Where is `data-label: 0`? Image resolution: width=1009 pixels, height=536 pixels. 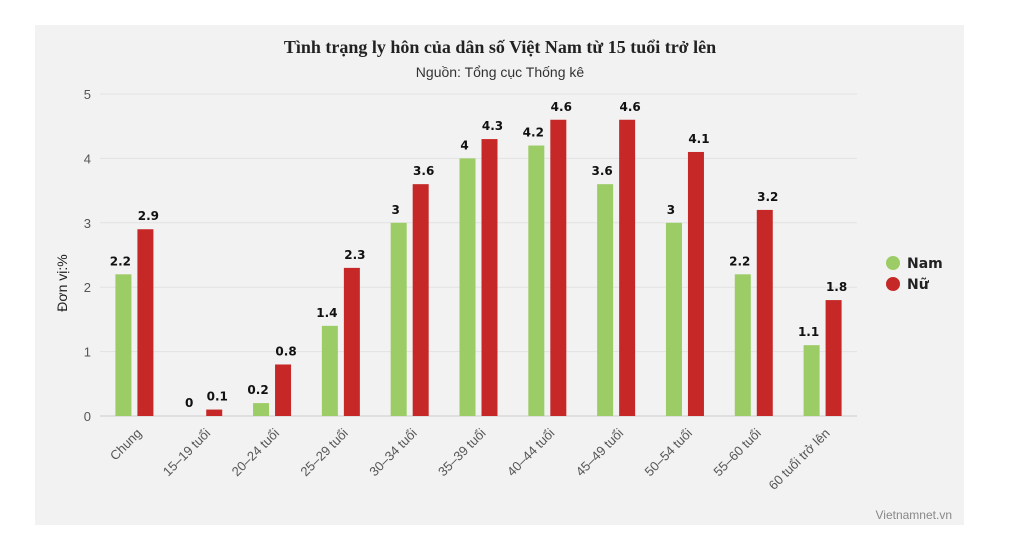 data-label: 0 is located at coordinates (189, 403).